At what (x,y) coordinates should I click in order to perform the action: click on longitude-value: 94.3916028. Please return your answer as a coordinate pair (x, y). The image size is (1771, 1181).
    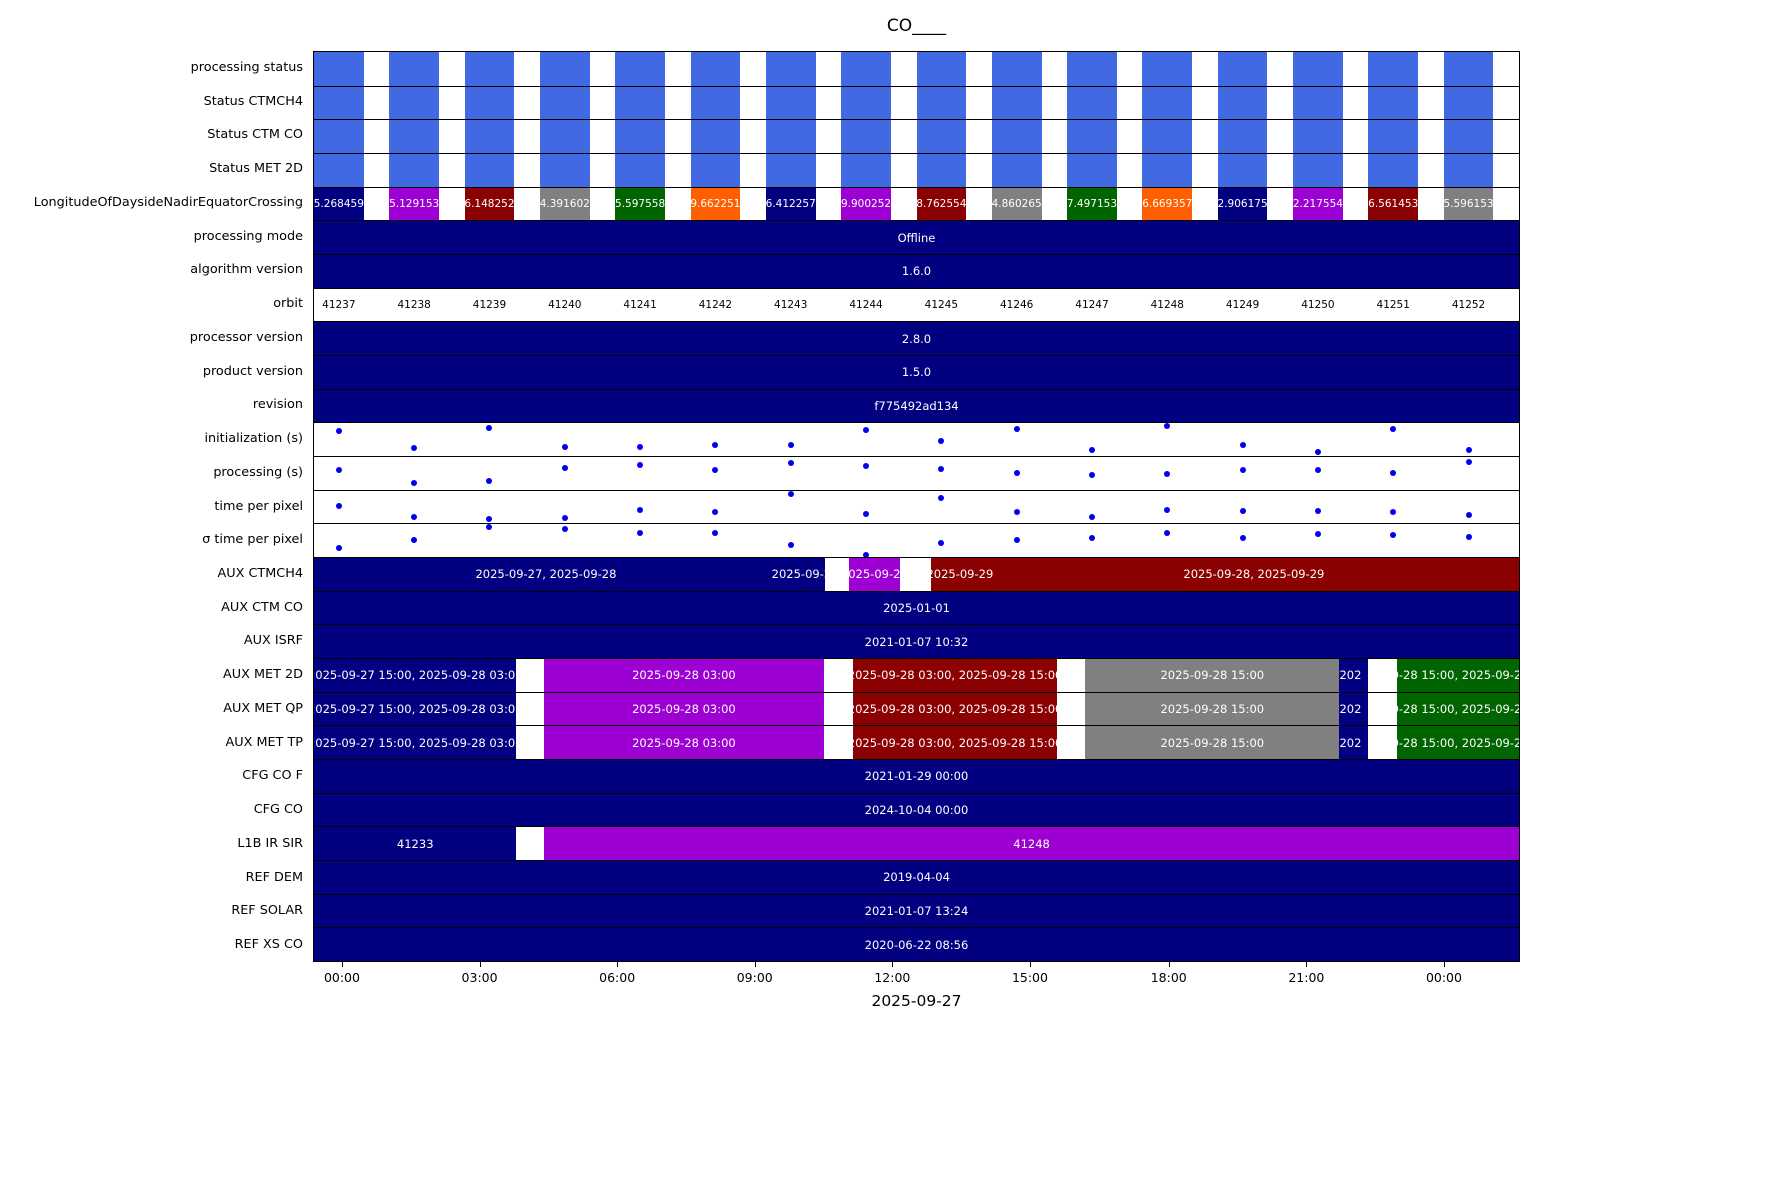
    Looking at the image, I should click on (565, 203).